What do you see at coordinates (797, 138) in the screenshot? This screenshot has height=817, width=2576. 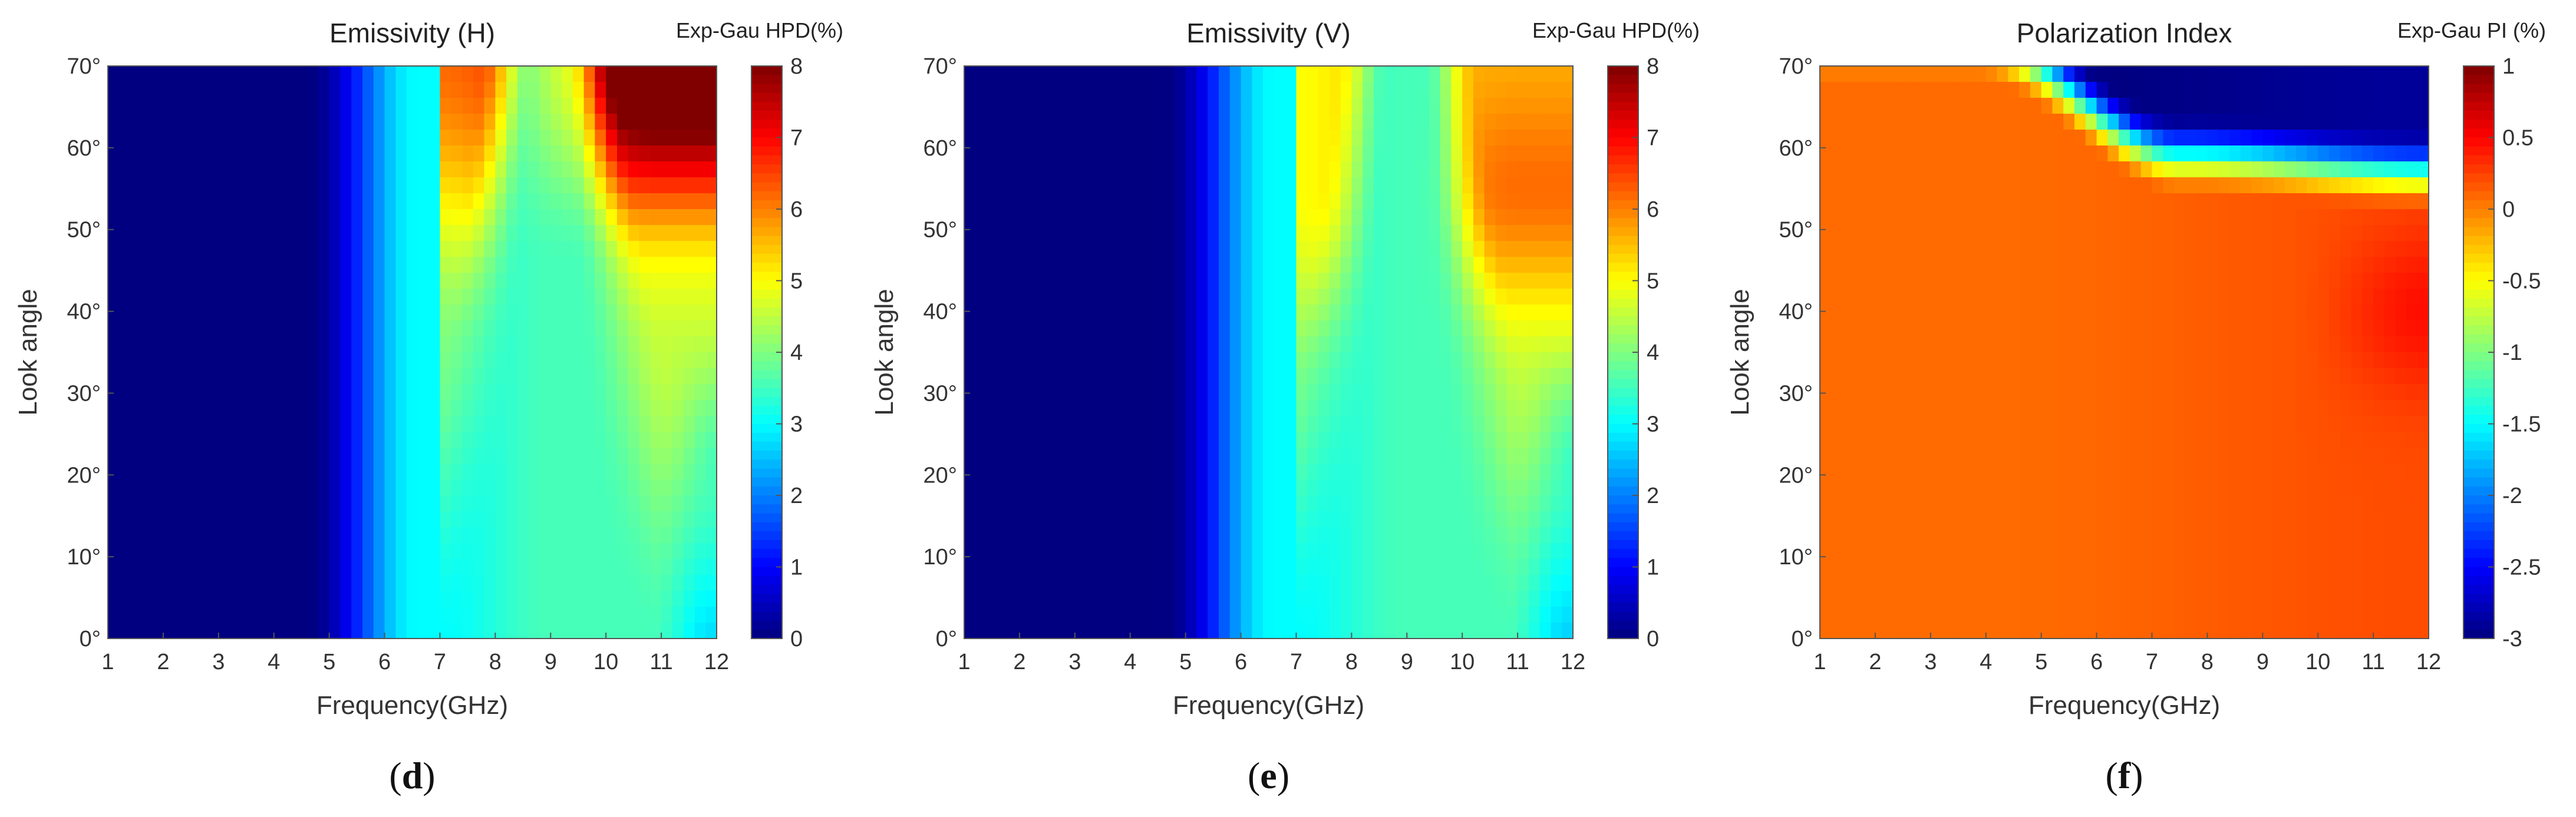 I see `colorbar-tick-label: 7` at bounding box center [797, 138].